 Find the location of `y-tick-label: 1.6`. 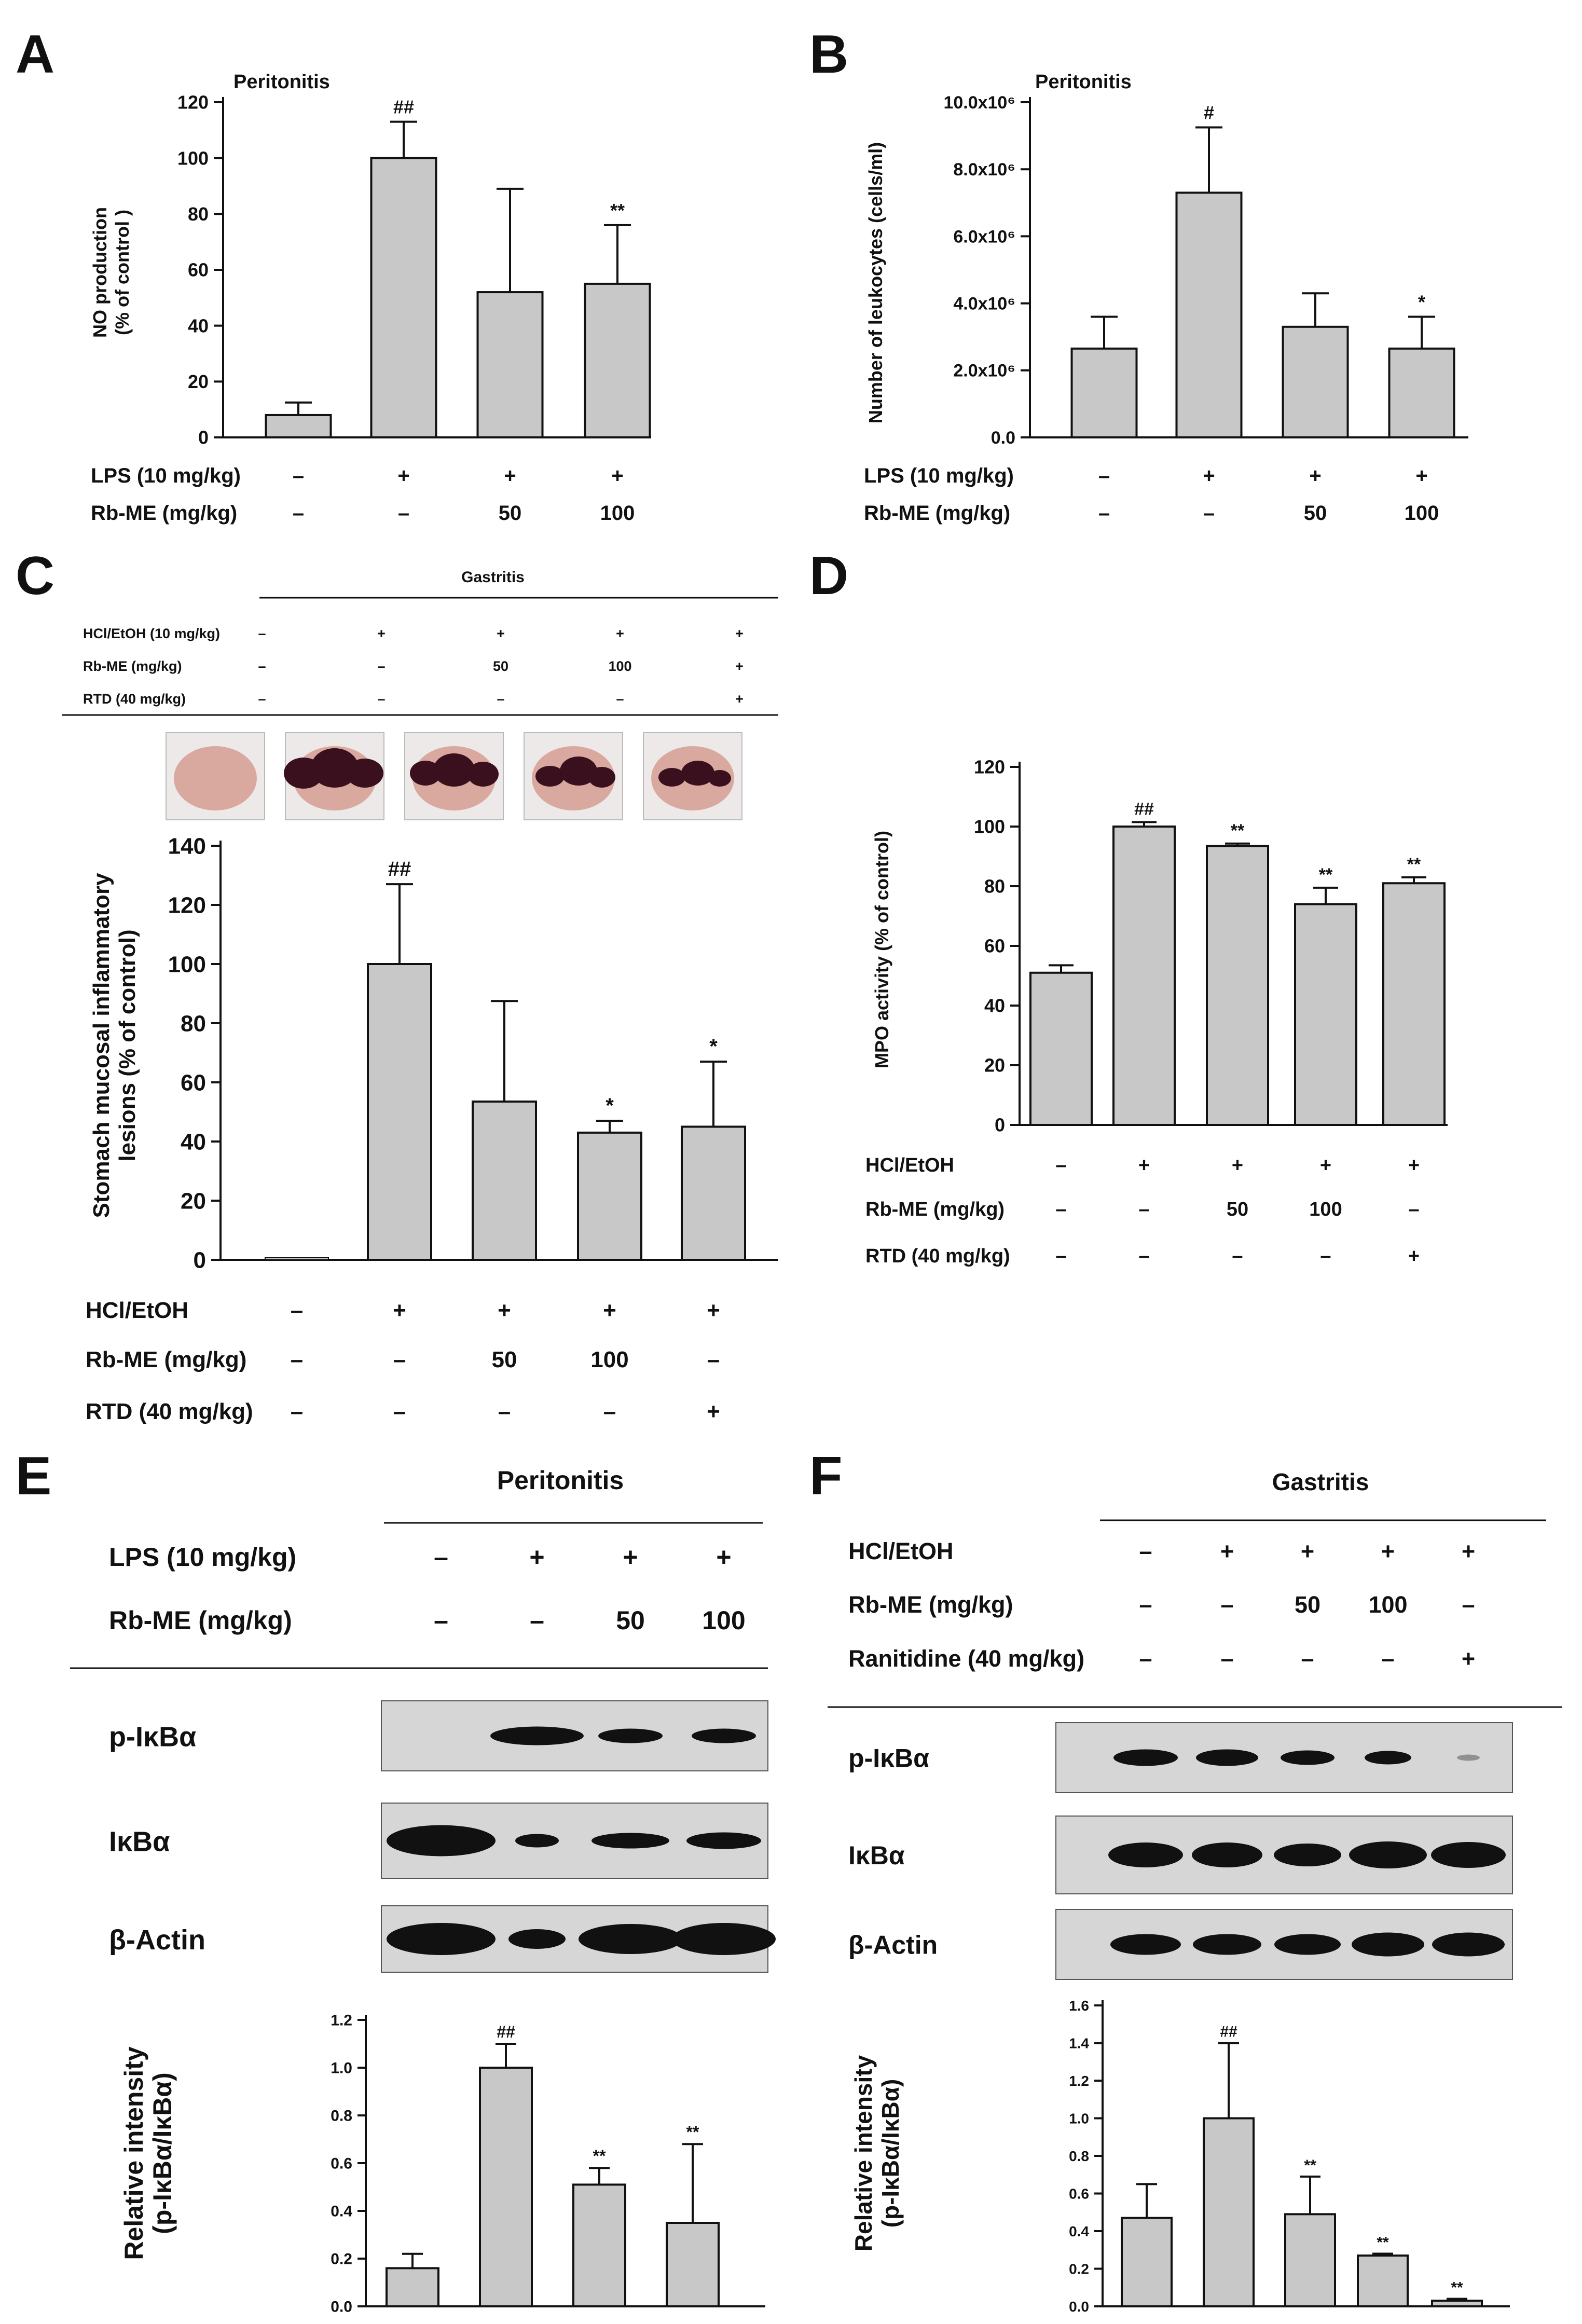

y-tick-label: 1.6 is located at coordinates (1079, 2006).